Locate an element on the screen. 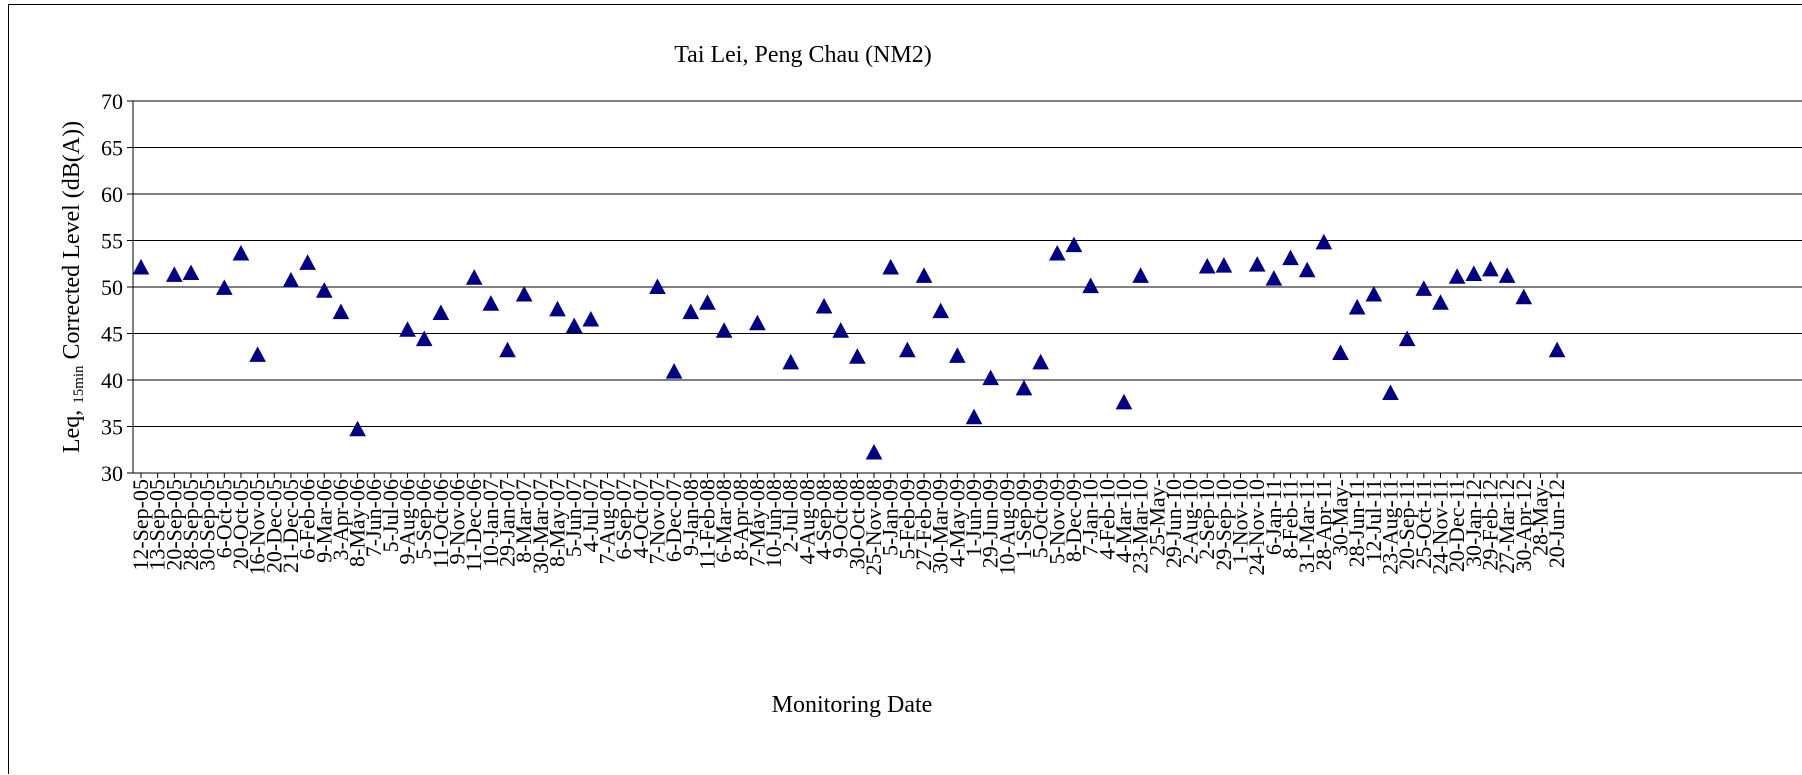  x-tick-label: 4-Aug-08 is located at coordinates (806, 522).